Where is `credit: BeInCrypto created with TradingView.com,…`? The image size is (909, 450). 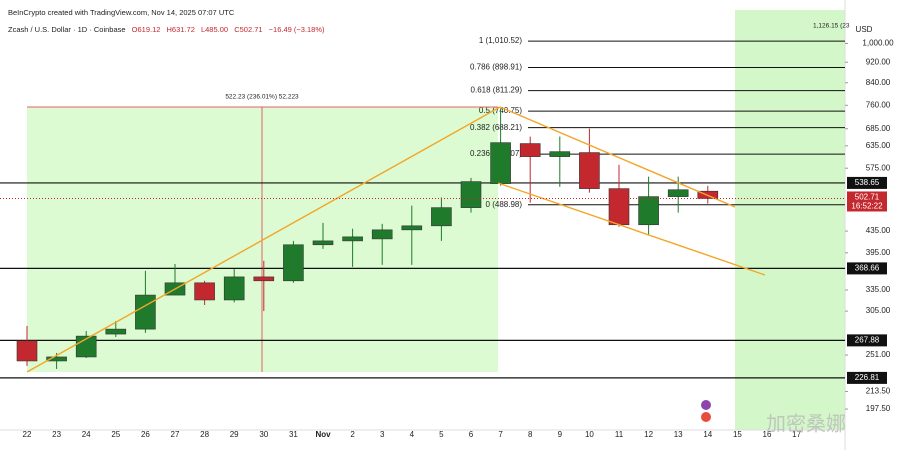
credit: BeInCrypto created with TradingView.com,… is located at coordinates (121, 12).